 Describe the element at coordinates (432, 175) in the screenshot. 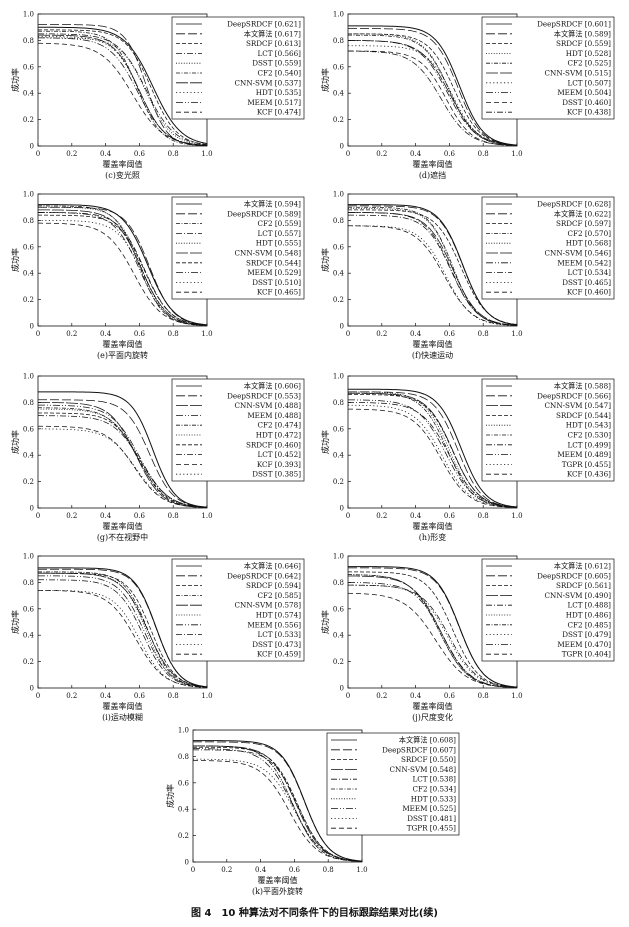

I see `panel-subtitle: (d)遮挡` at that location.